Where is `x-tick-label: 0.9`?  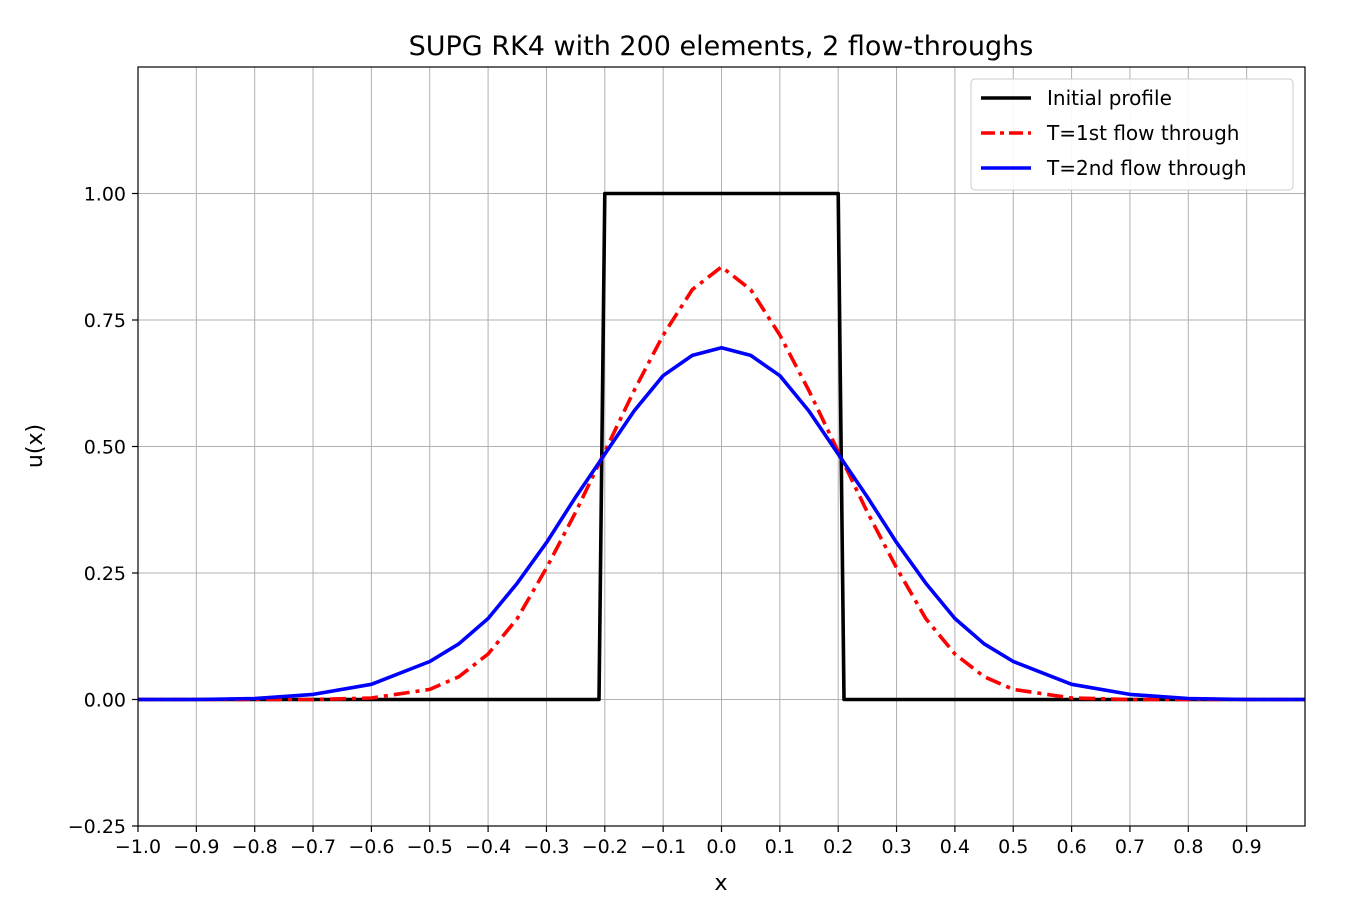 x-tick-label: 0.9 is located at coordinates (1247, 847).